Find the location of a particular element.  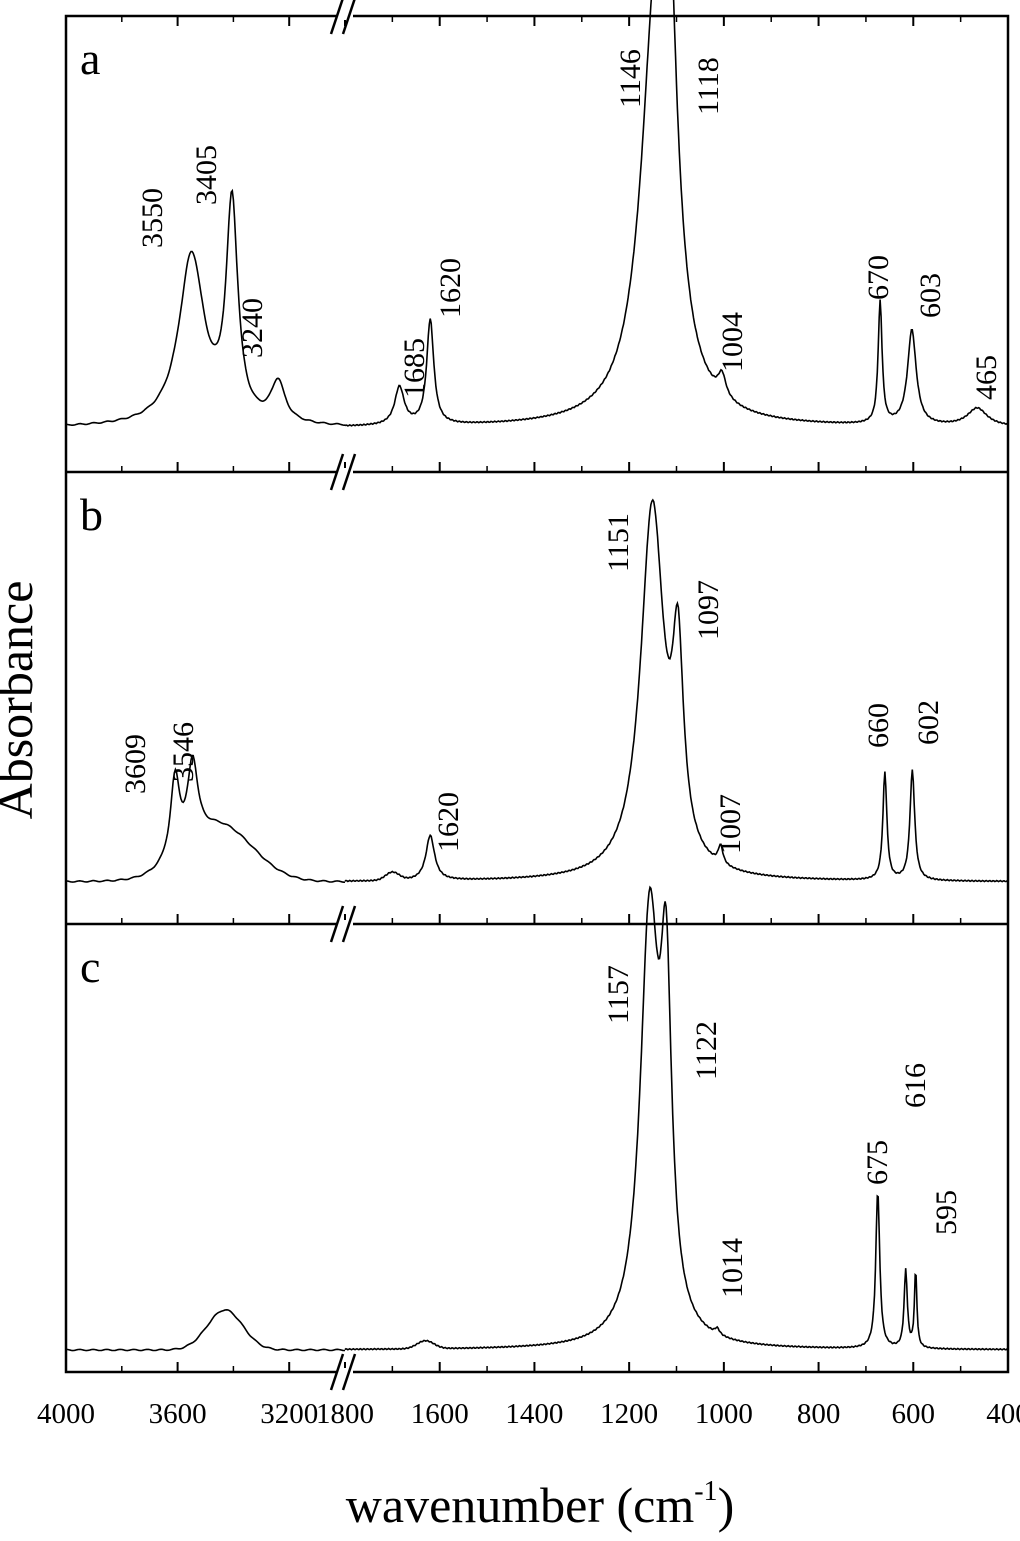

peak-label: 1118 is located at coordinates (708, 86).